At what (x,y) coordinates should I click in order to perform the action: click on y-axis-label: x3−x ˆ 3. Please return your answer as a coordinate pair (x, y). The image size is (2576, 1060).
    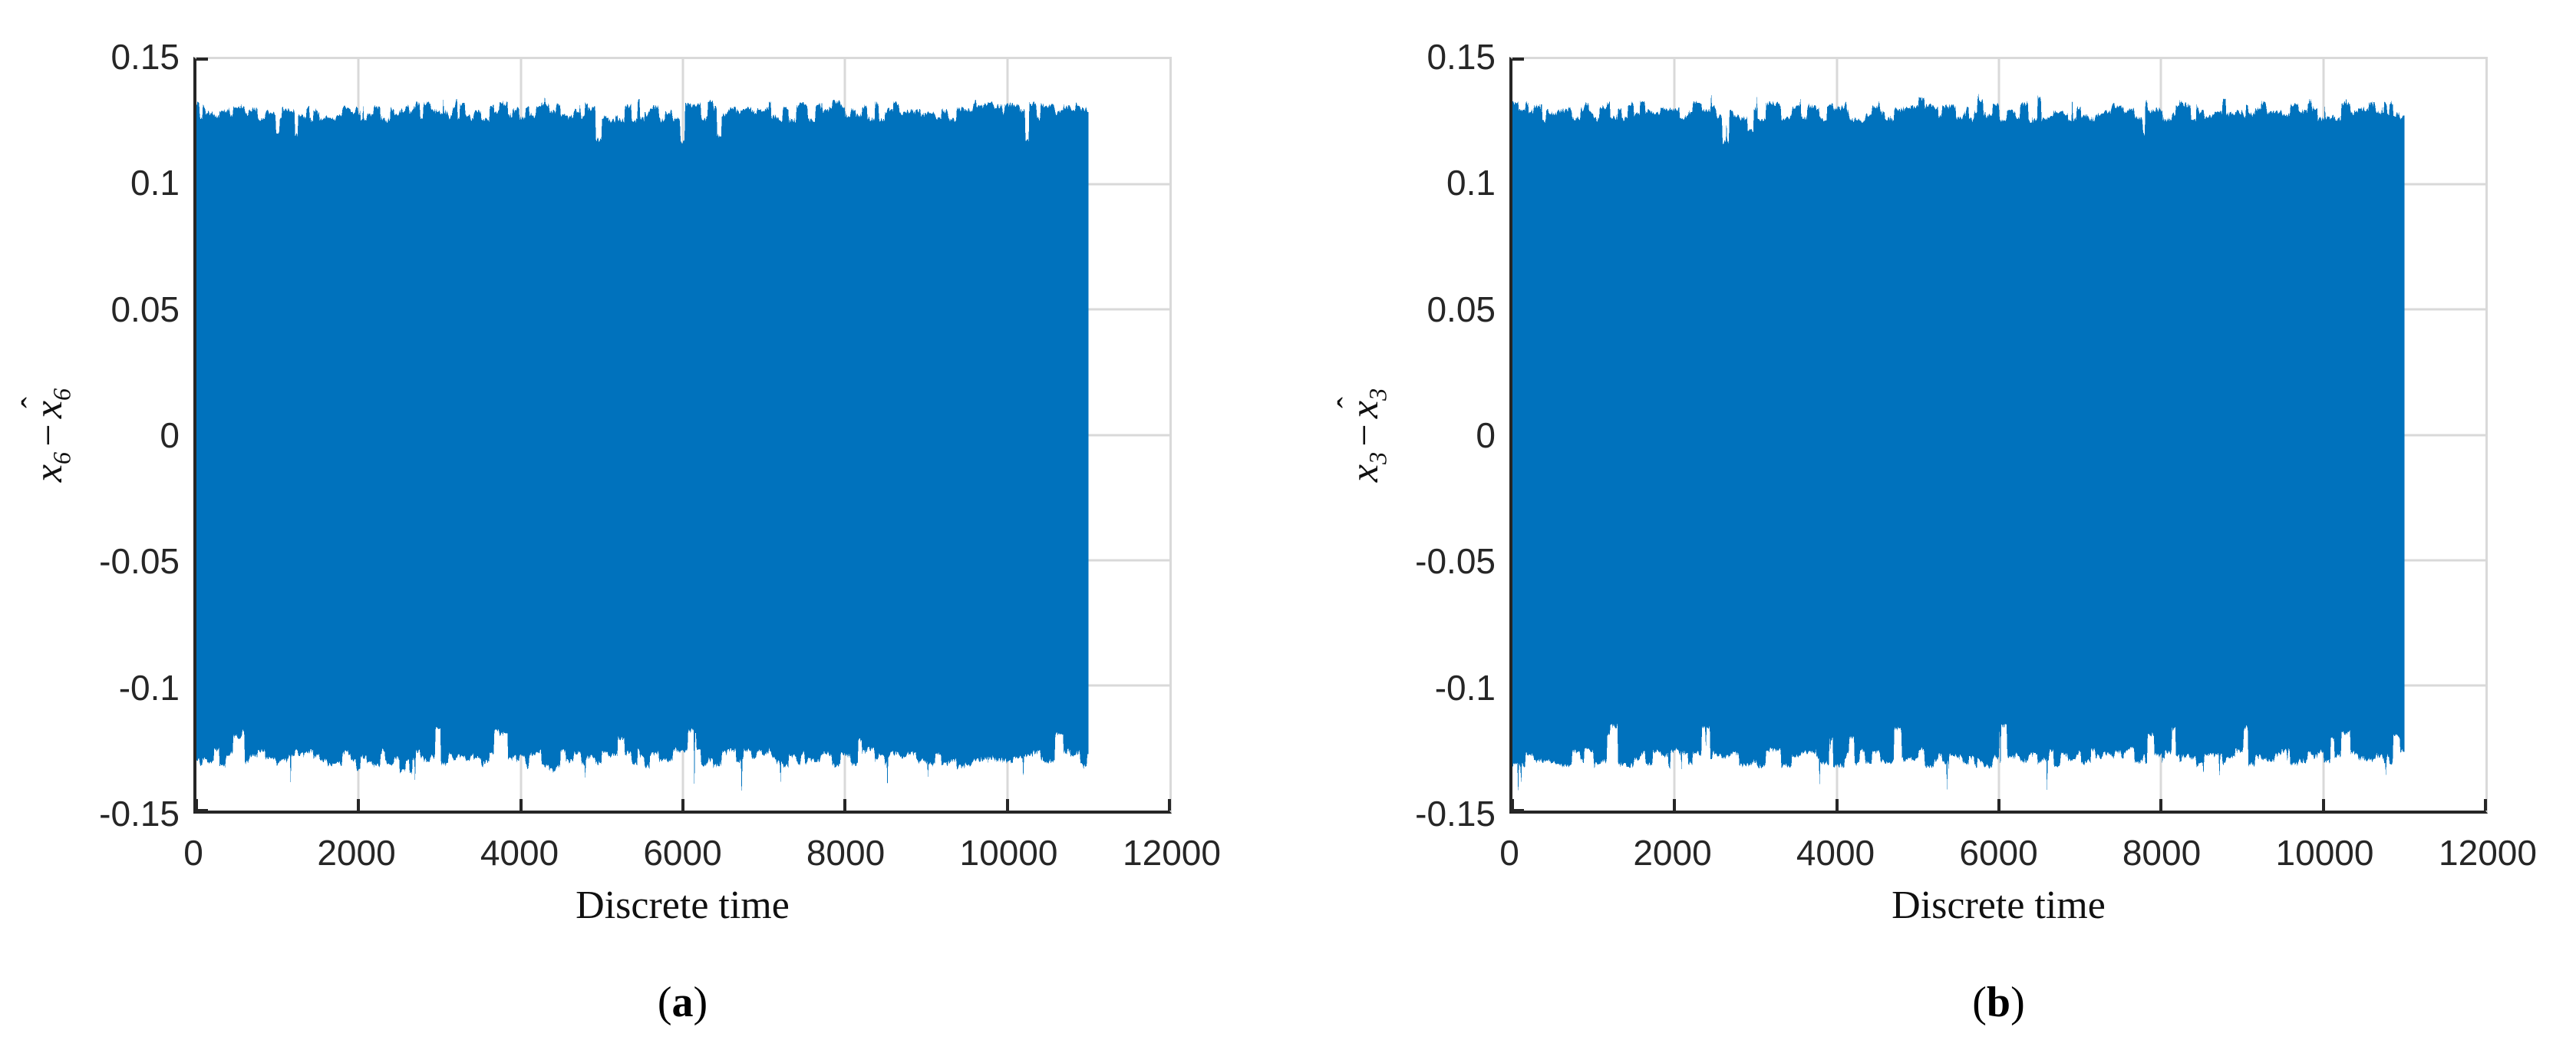
    Looking at the image, I should click on (1361, 436).